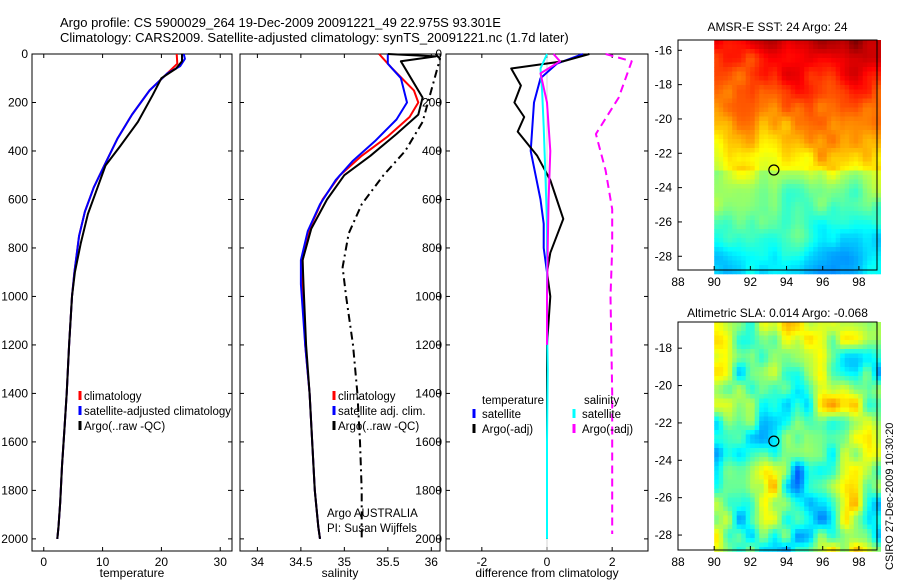 The image size is (900, 580). Describe the element at coordinates (678, 282) in the screenshot. I see `sst_map-xtick-label: 88` at that location.